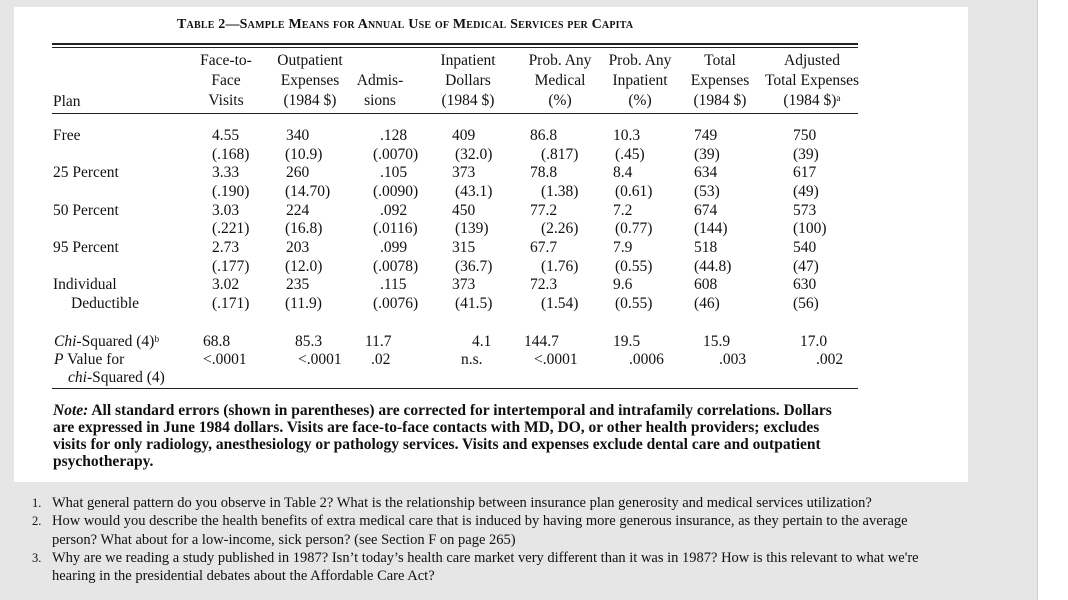 The image size is (1068, 600). I want to click on standard-error: (.168), so click(231, 154).